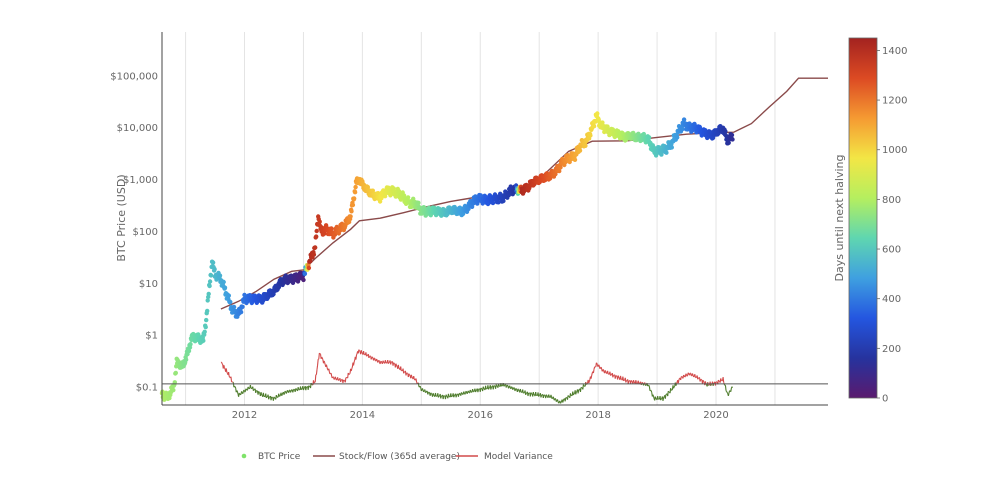 The width and height of the screenshot is (1000, 500). Describe the element at coordinates (399, 457) in the screenshot. I see `legend-sf-label: Stock/Flow (365d average)` at that location.